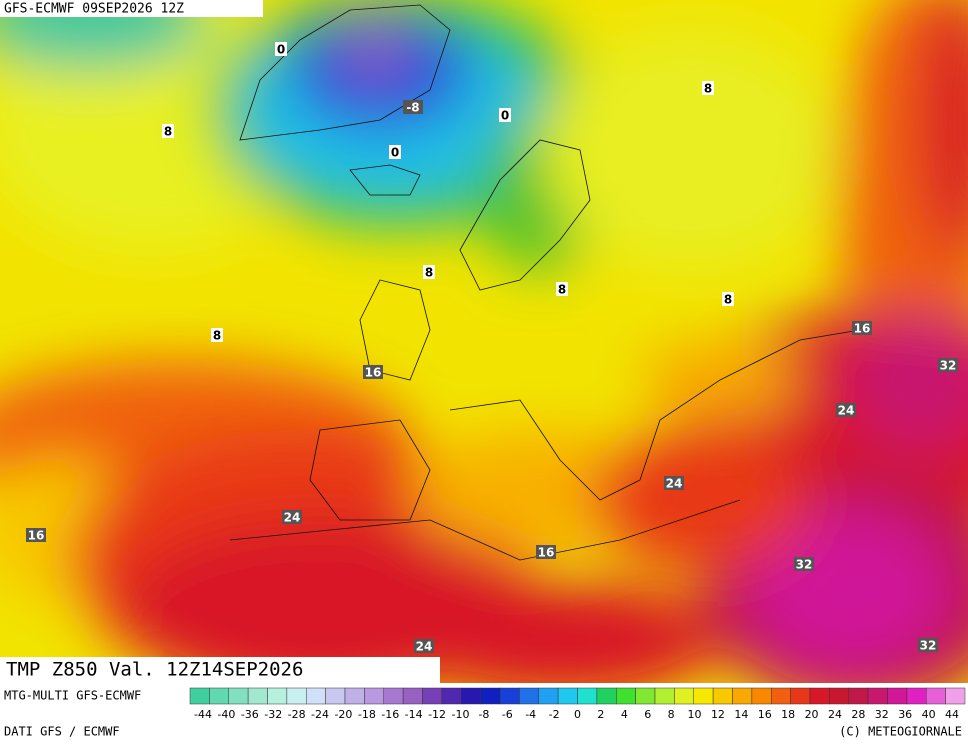 The height and width of the screenshot is (745, 968). I want to click on legend-tick-label: 4, so click(624, 714).